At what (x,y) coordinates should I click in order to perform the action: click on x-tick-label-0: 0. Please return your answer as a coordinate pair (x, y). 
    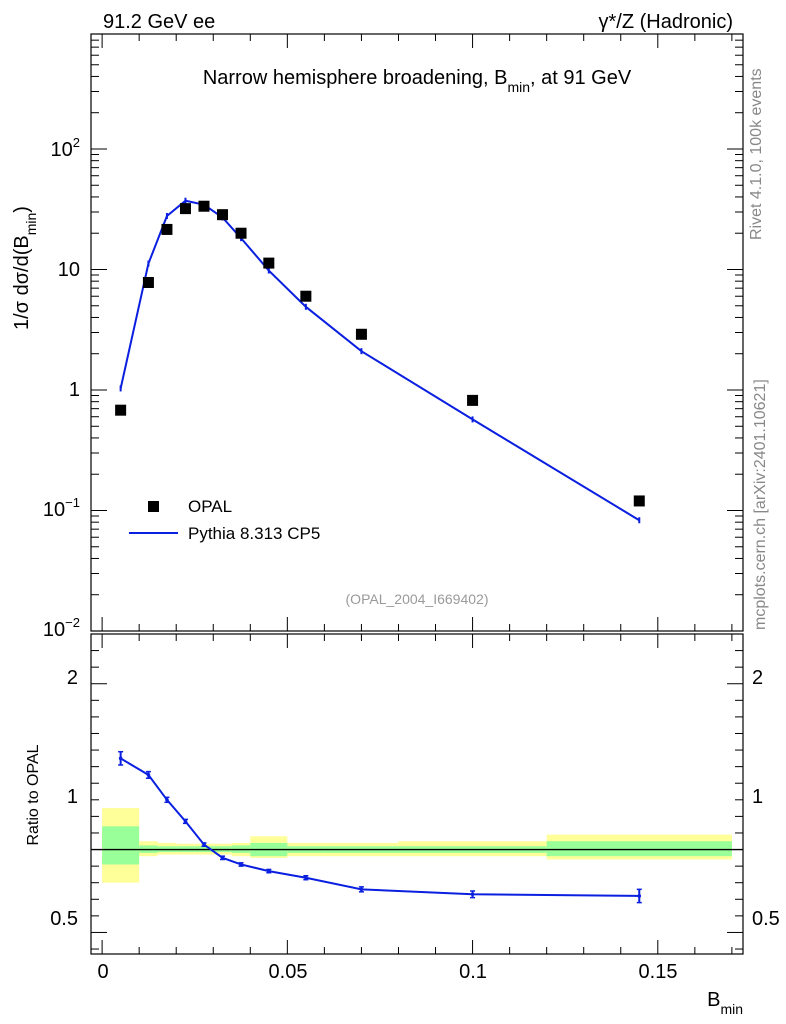
    Looking at the image, I should click on (102, 972).